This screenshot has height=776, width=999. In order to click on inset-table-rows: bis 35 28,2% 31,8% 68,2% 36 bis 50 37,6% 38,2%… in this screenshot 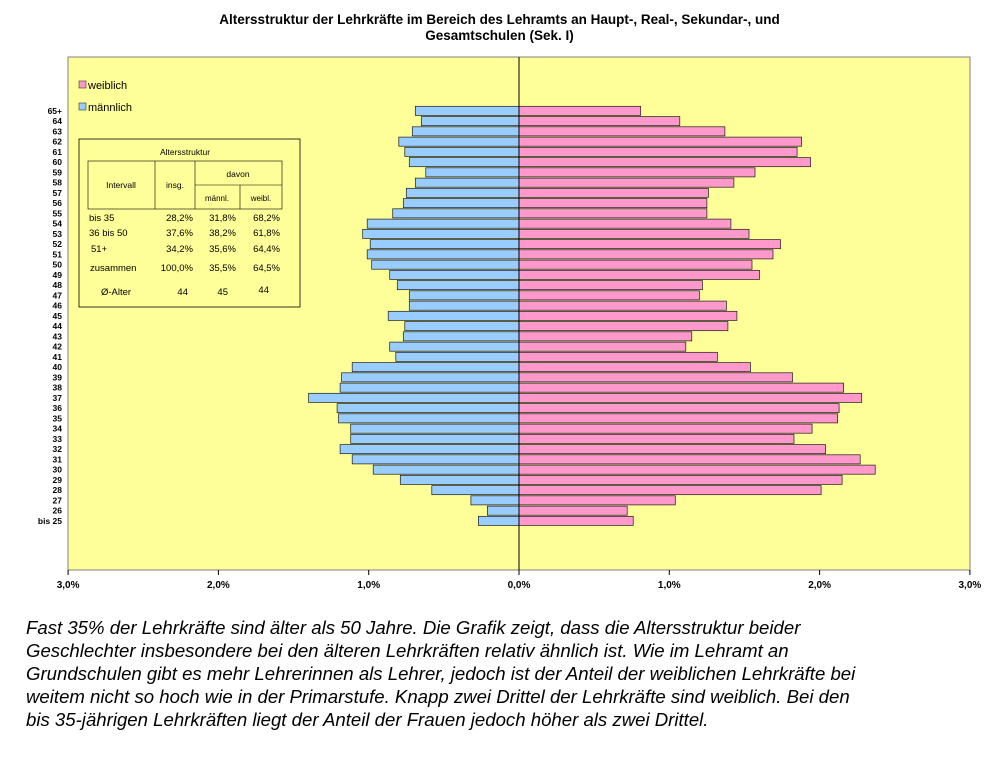, I will do `click(185, 243)`.